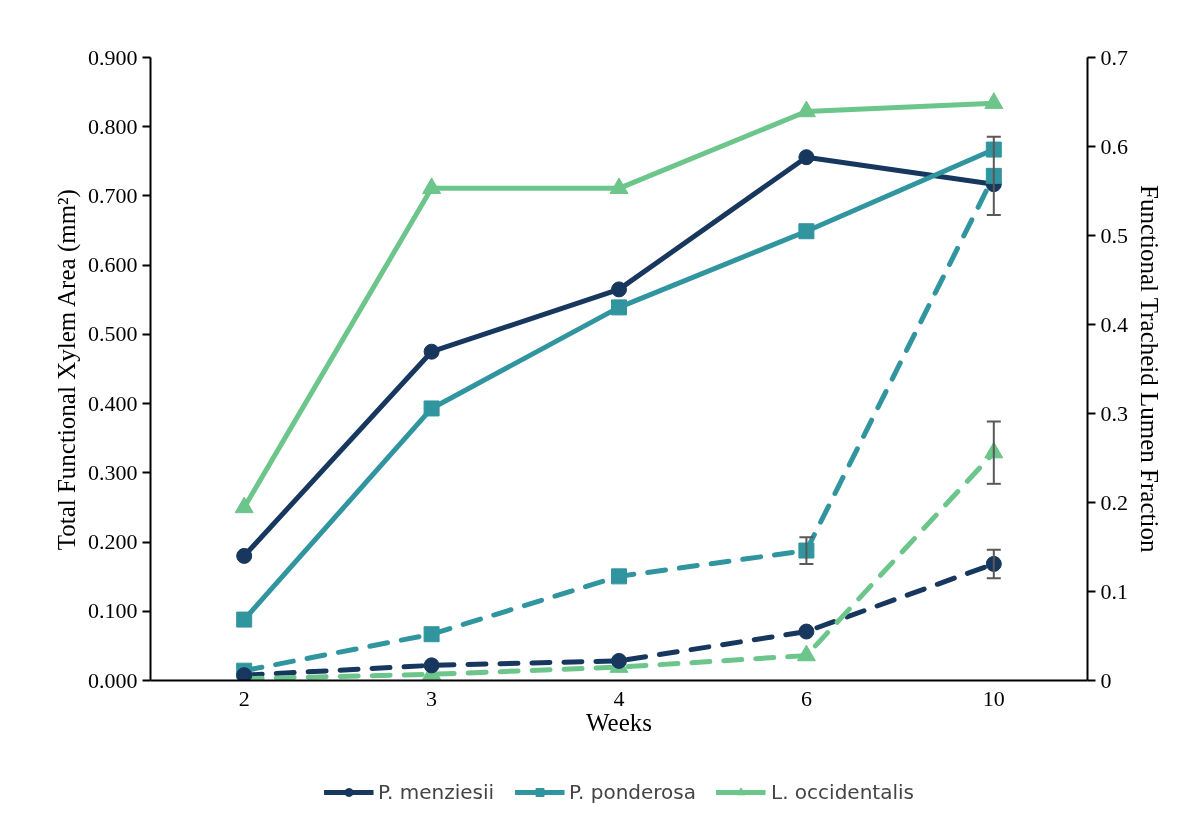 The height and width of the screenshot is (820, 1196). What do you see at coordinates (1114, 57) in the screenshot?
I see `y2-tick-label: 0.7` at bounding box center [1114, 57].